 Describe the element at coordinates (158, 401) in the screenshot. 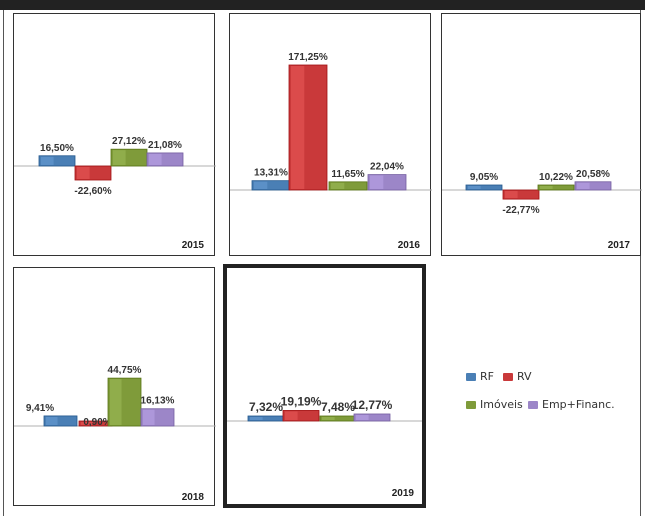

I see `data-label-emp-financ-2018: 16,13%` at that location.